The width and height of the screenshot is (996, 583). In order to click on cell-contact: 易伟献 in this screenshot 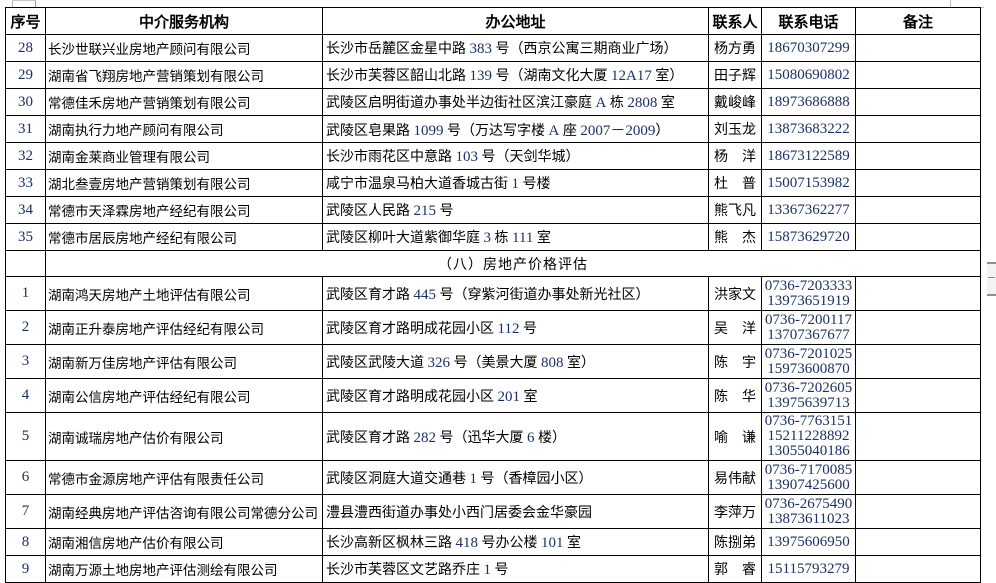, I will do `click(735, 477)`.